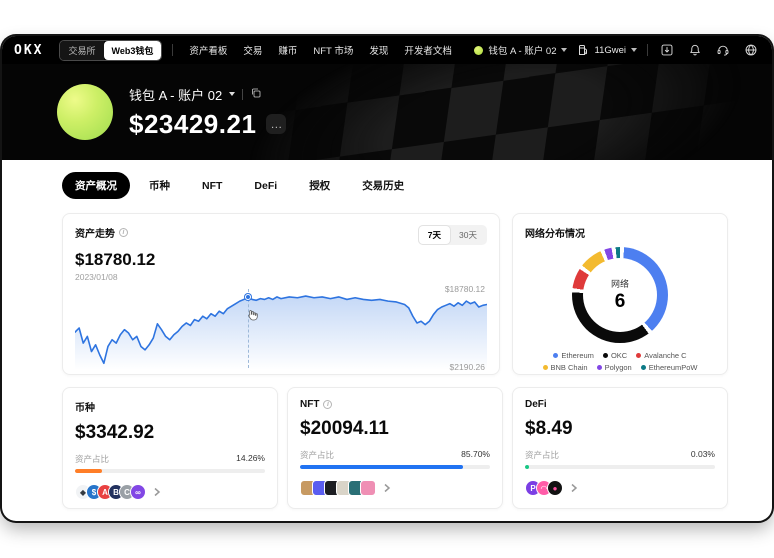 Image resolution: width=774 pixels, height=558 pixels. Describe the element at coordinates (85, 408) in the screenshot. I see `tokens-card-title: 币种` at that location.